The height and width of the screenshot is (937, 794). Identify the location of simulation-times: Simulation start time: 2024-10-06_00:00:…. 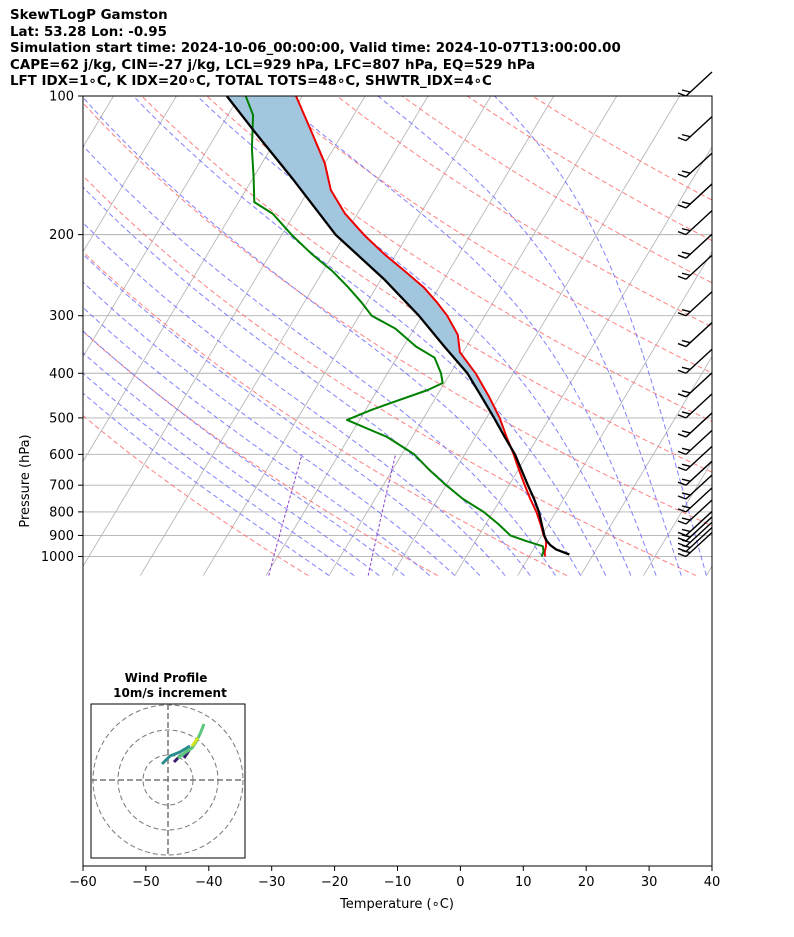
(315, 48).